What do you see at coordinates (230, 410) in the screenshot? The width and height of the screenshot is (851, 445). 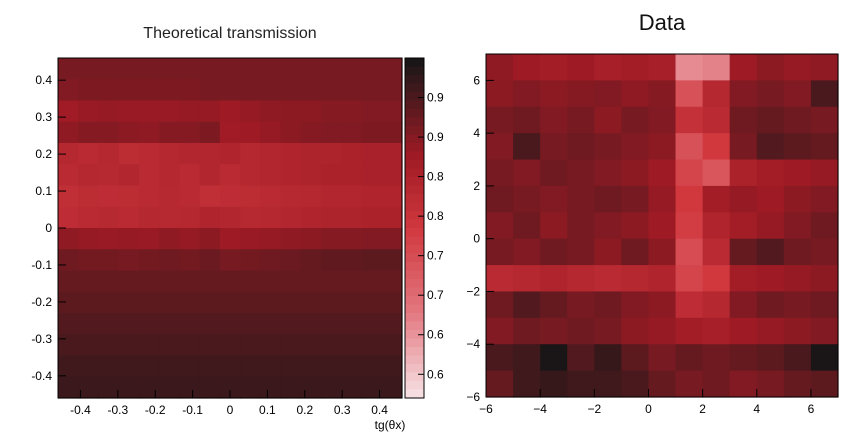 I see `x-tick-label: 0` at bounding box center [230, 410].